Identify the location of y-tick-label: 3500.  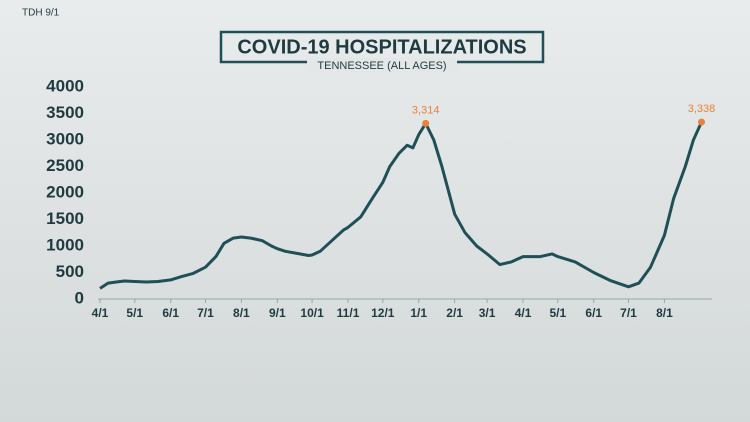
(65, 112).